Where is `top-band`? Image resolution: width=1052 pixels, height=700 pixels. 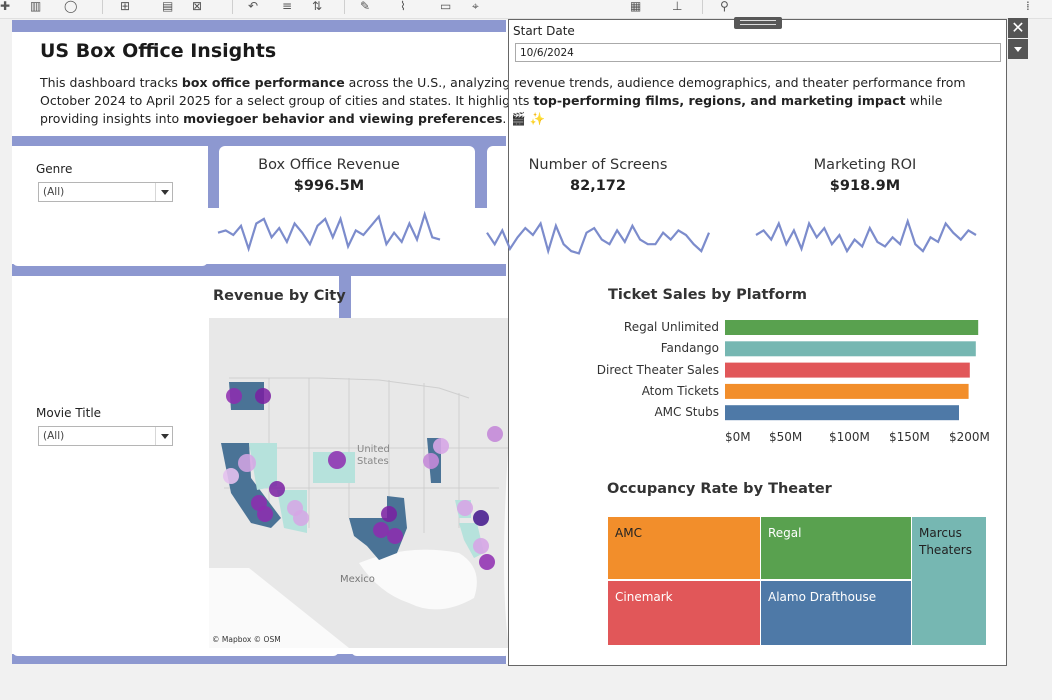 top-band is located at coordinates (259, 26).